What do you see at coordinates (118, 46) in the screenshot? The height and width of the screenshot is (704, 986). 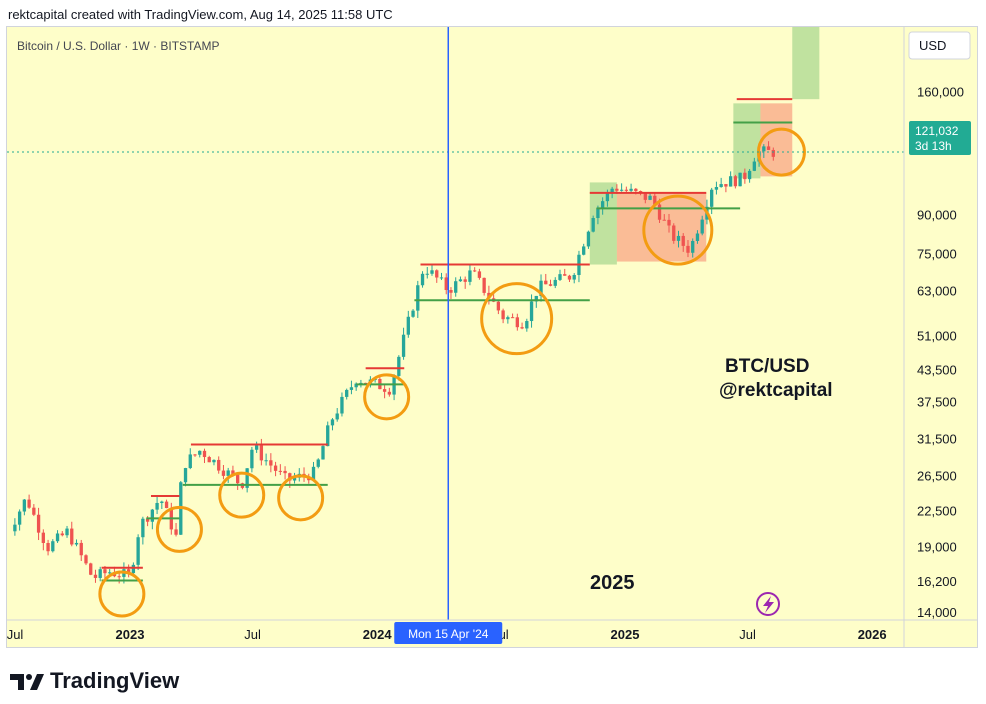 I see `symbol-title: Bitcoin / U.S. Dollar · 1W · BITSTAMP` at bounding box center [118, 46].